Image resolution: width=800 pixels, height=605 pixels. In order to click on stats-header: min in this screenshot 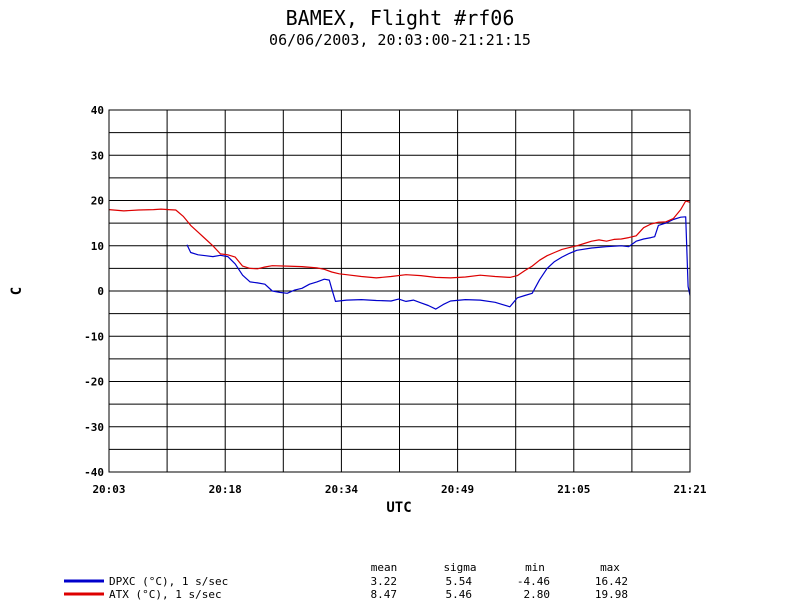, I will do `click(535, 567)`.